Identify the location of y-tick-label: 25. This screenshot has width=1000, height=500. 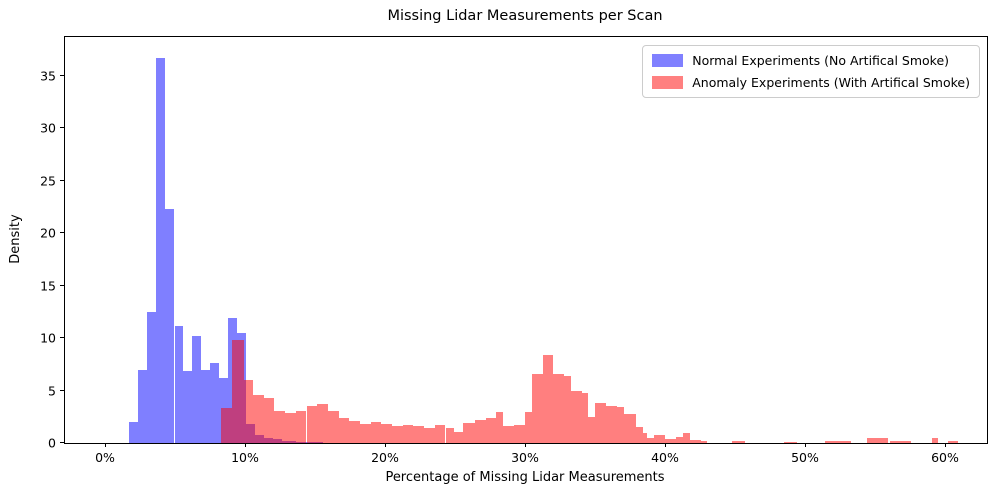
(48, 181).